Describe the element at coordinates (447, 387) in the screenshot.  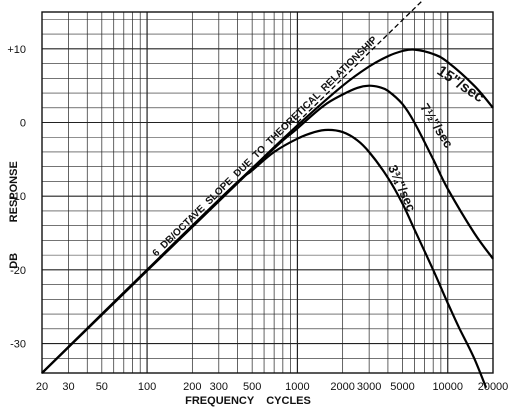
I see `x-tick-label: 10000` at that location.